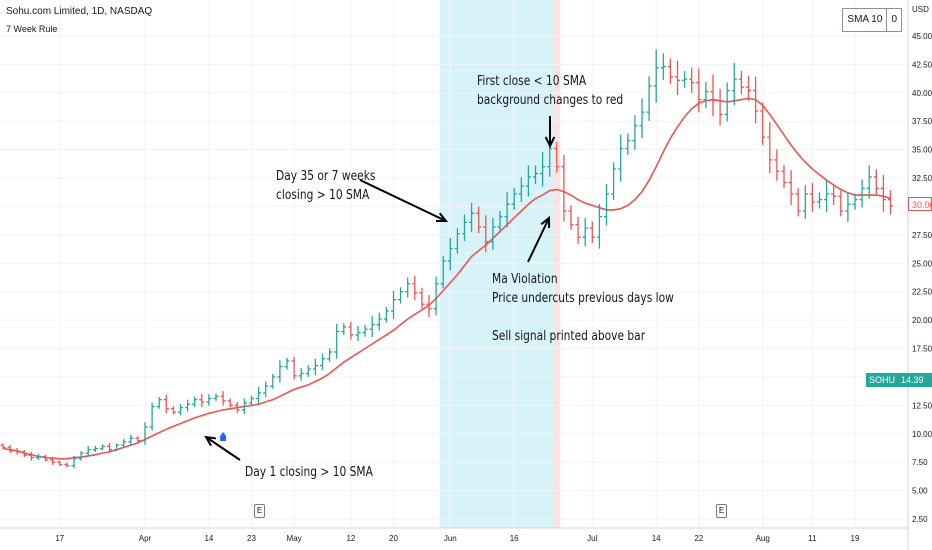 The width and height of the screenshot is (932, 550). Describe the element at coordinates (32, 29) in the screenshot. I see `indicator-title: 7 Week Rule` at that location.